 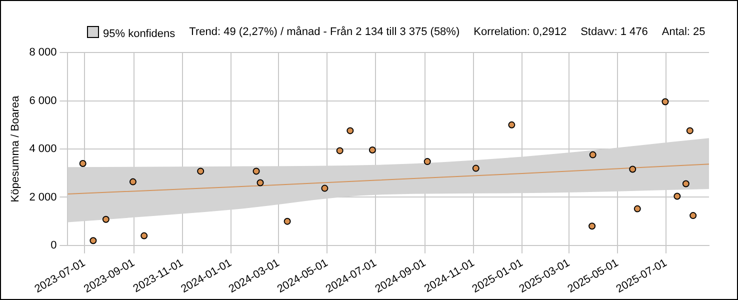 I want to click on text: Trend: 49 (2,27%) / månad - Från 2 134 till 3 375 (58%), so click(x=324, y=33).